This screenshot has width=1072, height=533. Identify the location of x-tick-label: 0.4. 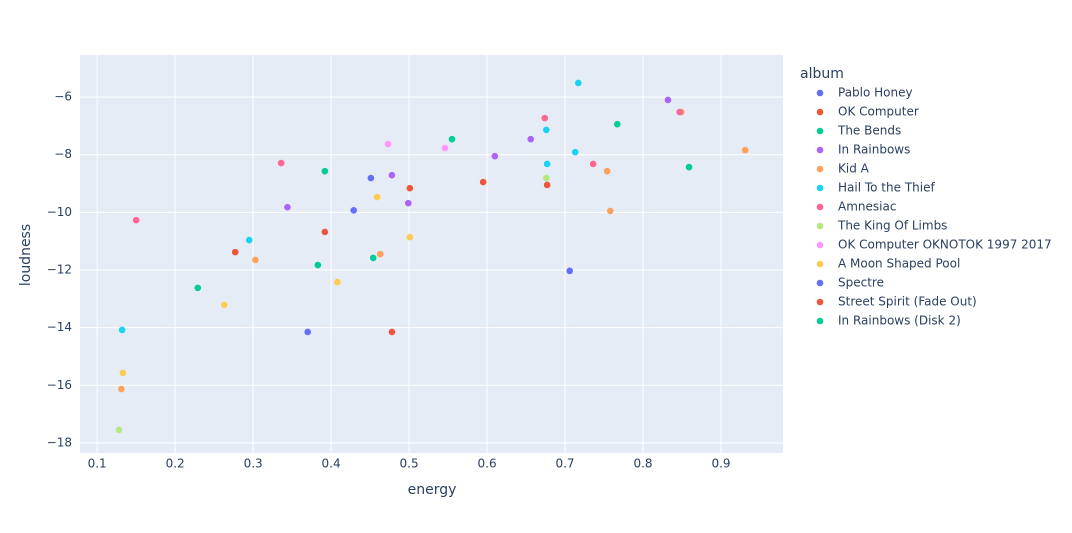
(331, 464).